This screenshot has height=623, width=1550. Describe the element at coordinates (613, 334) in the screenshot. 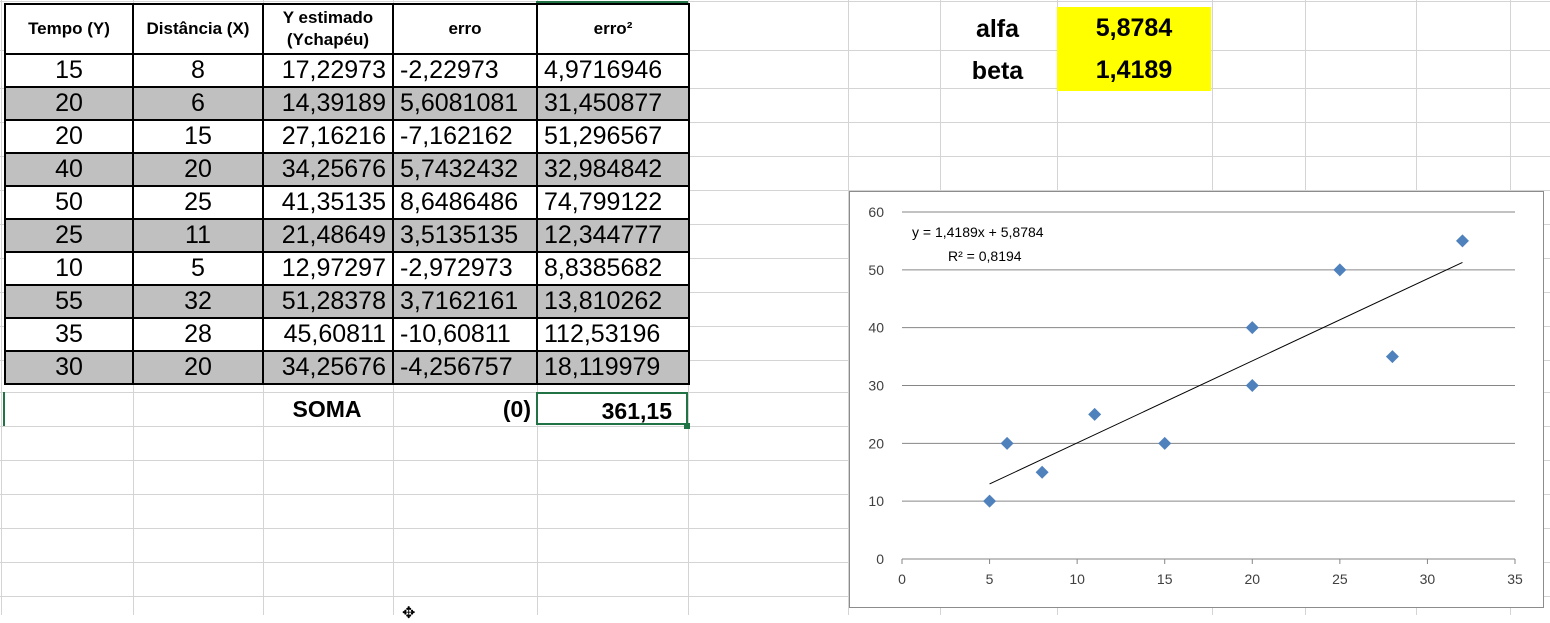

I see `erro2-cell: 112,53196` at that location.